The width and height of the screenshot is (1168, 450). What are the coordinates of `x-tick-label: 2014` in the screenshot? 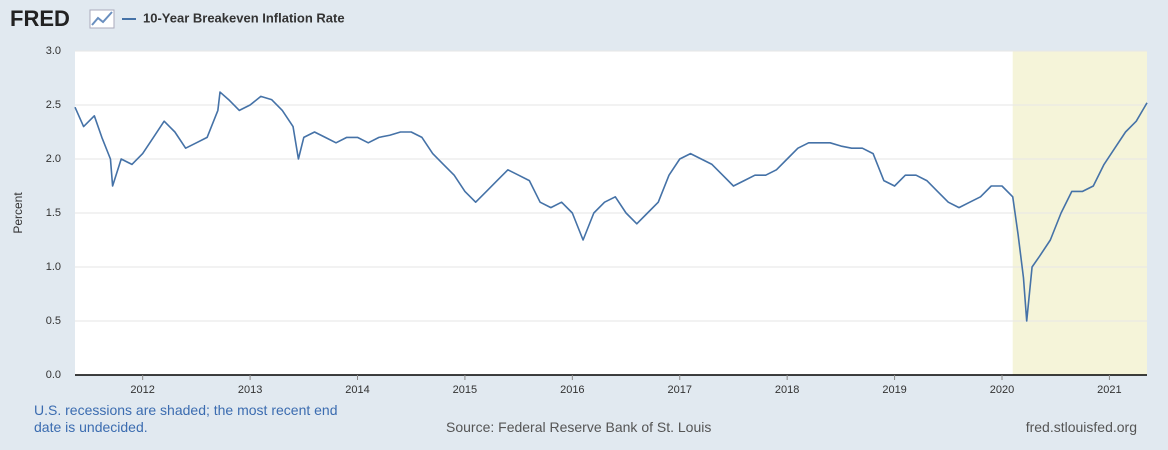 It's located at (357, 390).